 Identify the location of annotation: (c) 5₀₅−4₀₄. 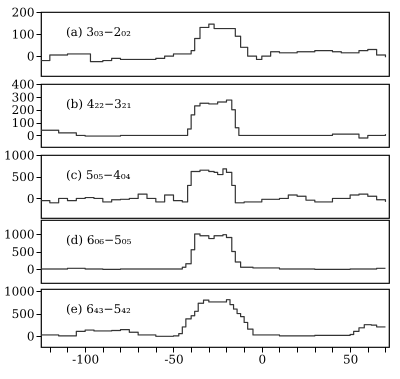
(98, 175).